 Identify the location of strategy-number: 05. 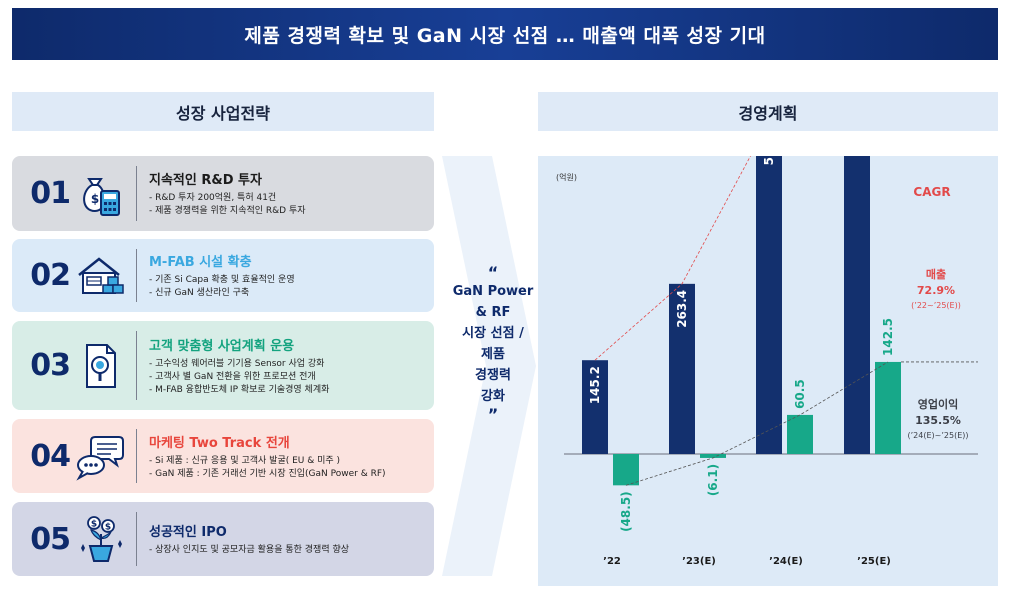
(50, 539).